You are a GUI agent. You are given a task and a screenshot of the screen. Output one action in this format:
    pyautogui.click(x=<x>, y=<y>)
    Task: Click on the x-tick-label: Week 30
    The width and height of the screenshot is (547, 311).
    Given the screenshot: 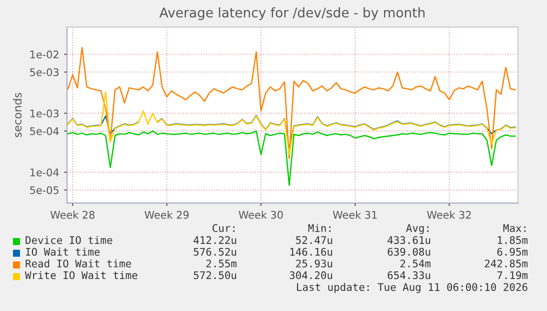 What is the action you would take?
    pyautogui.click(x=260, y=214)
    